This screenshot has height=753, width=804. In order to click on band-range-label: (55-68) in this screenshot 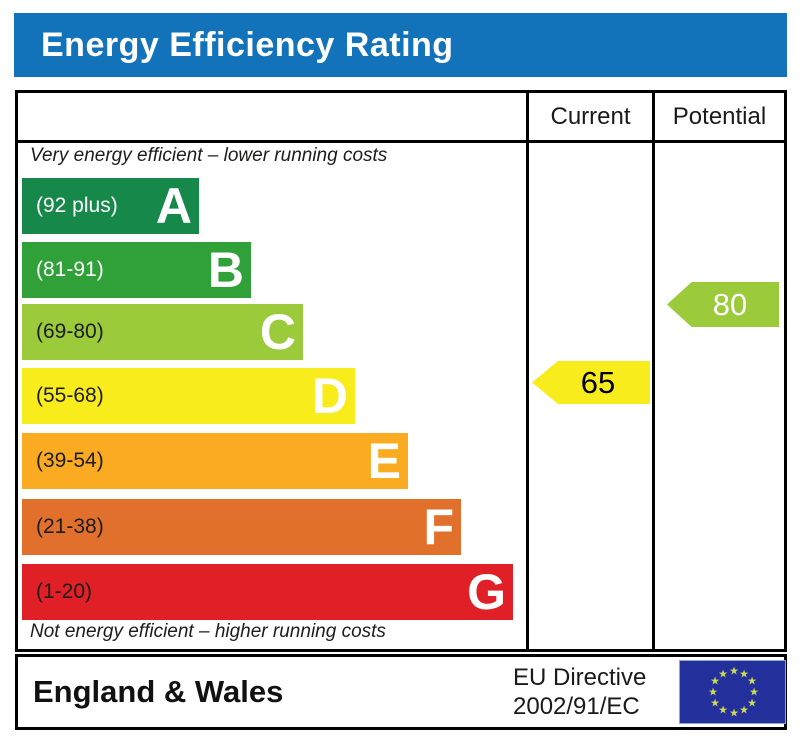, I will do `click(70, 395)`.